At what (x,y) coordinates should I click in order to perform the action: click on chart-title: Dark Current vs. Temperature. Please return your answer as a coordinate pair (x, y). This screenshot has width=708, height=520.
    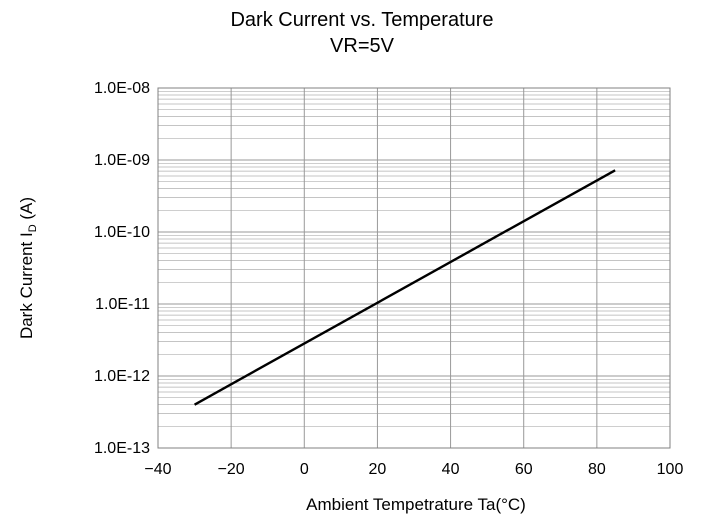
    Looking at the image, I should click on (361, 20).